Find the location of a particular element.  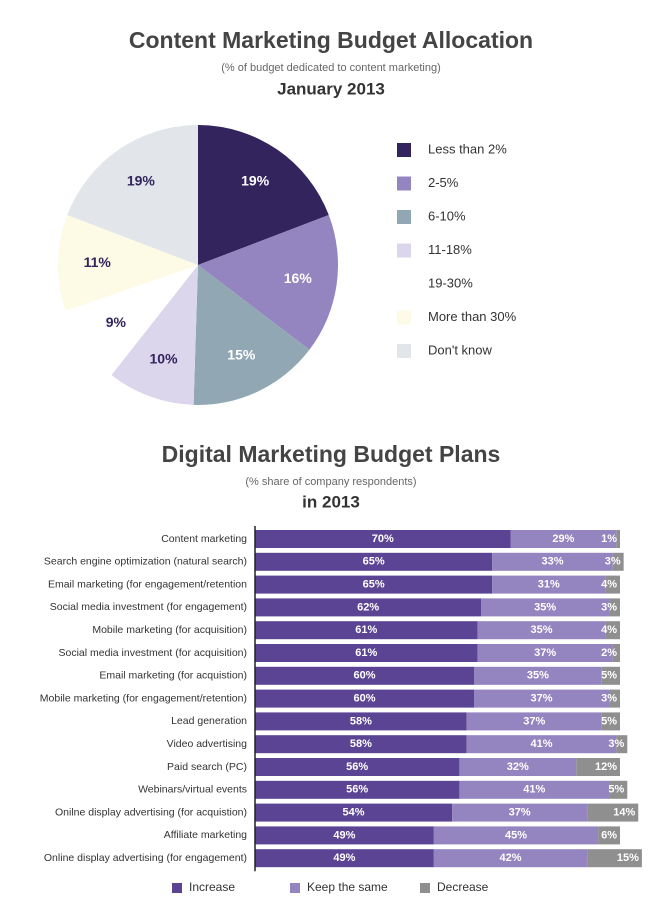

bar-label: 5% is located at coordinates (609, 721).